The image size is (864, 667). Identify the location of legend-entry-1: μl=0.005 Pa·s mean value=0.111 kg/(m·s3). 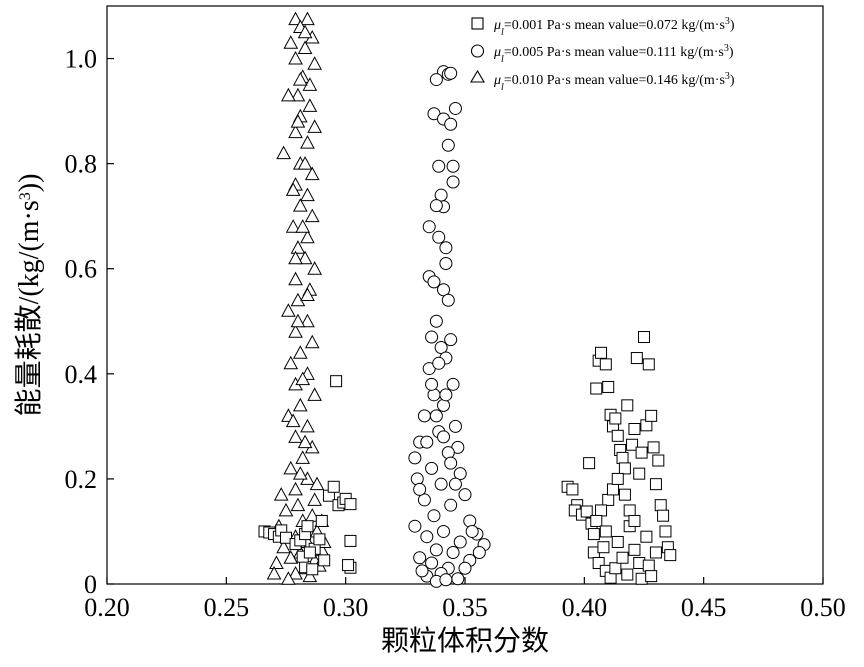
(602, 54).